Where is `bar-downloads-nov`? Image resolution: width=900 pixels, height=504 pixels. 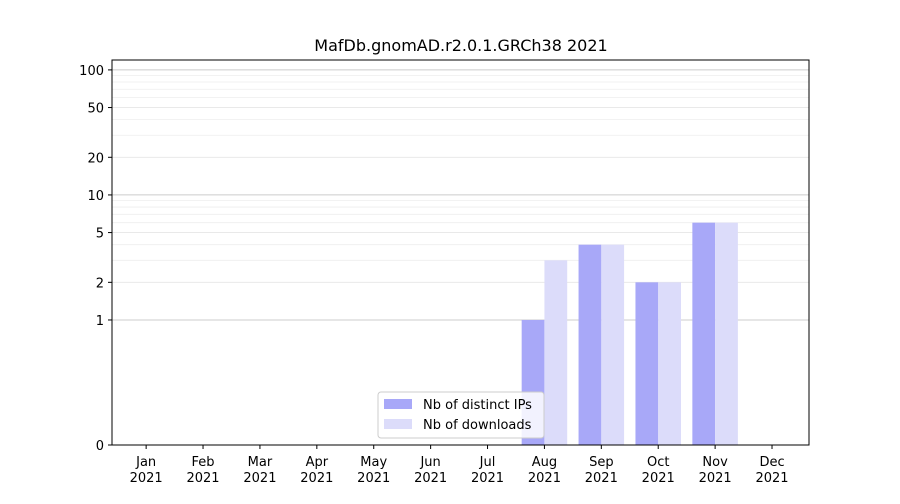
bar-downloads-nov is located at coordinates (726, 333).